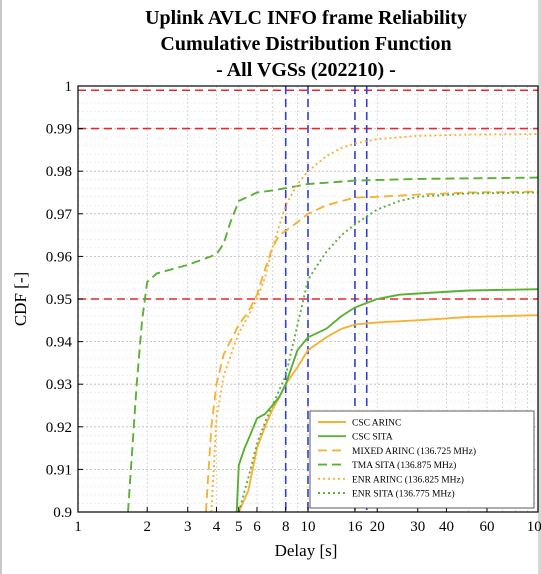 The height and width of the screenshot is (574, 541). Describe the element at coordinates (188, 527) in the screenshot. I see `x-tick-label: 3` at that location.